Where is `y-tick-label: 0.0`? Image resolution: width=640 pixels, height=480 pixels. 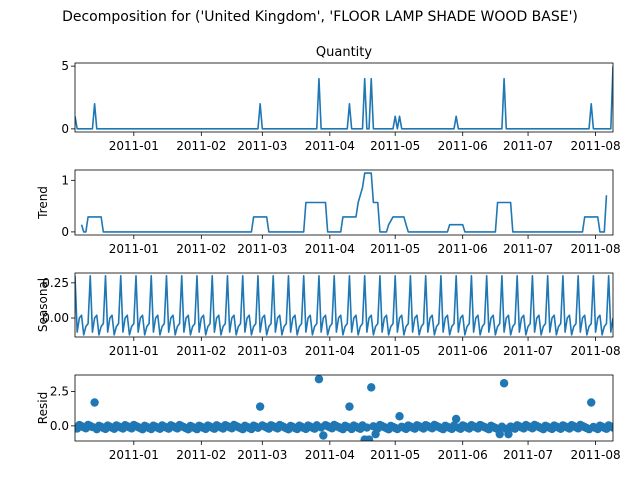
y-tick-label: 0.0 is located at coordinates (59, 426).